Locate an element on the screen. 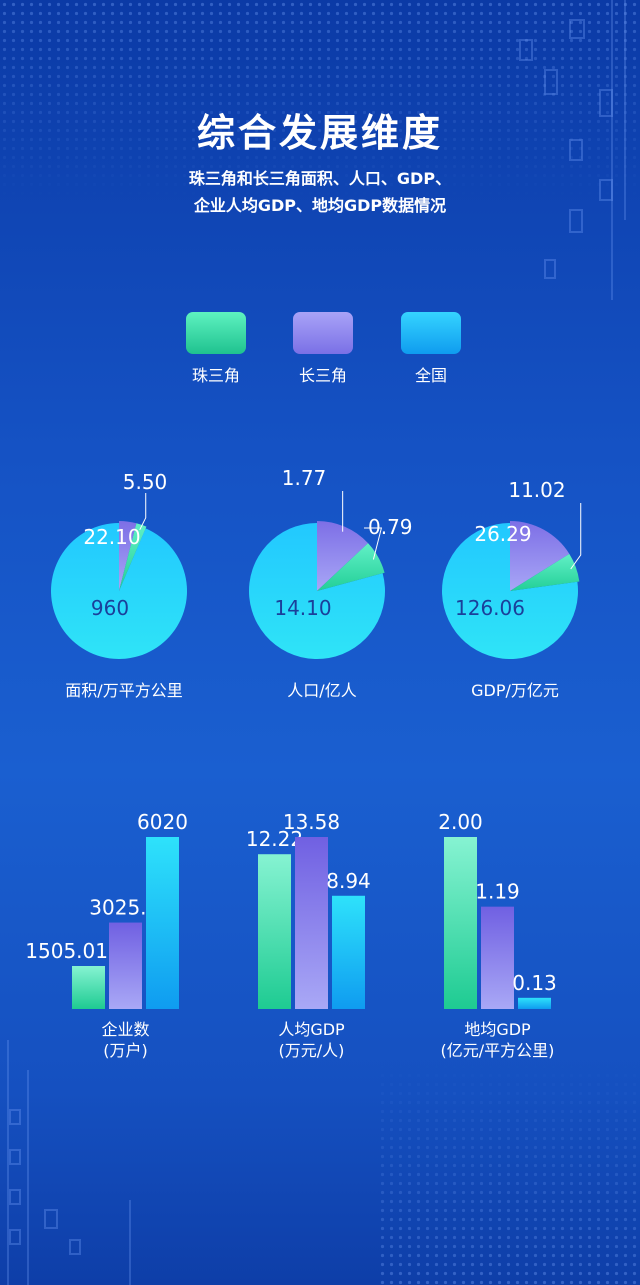 The width and height of the screenshot is (640, 1285). legend: 珠三角 长三角 全国 is located at coordinates (320, 352).